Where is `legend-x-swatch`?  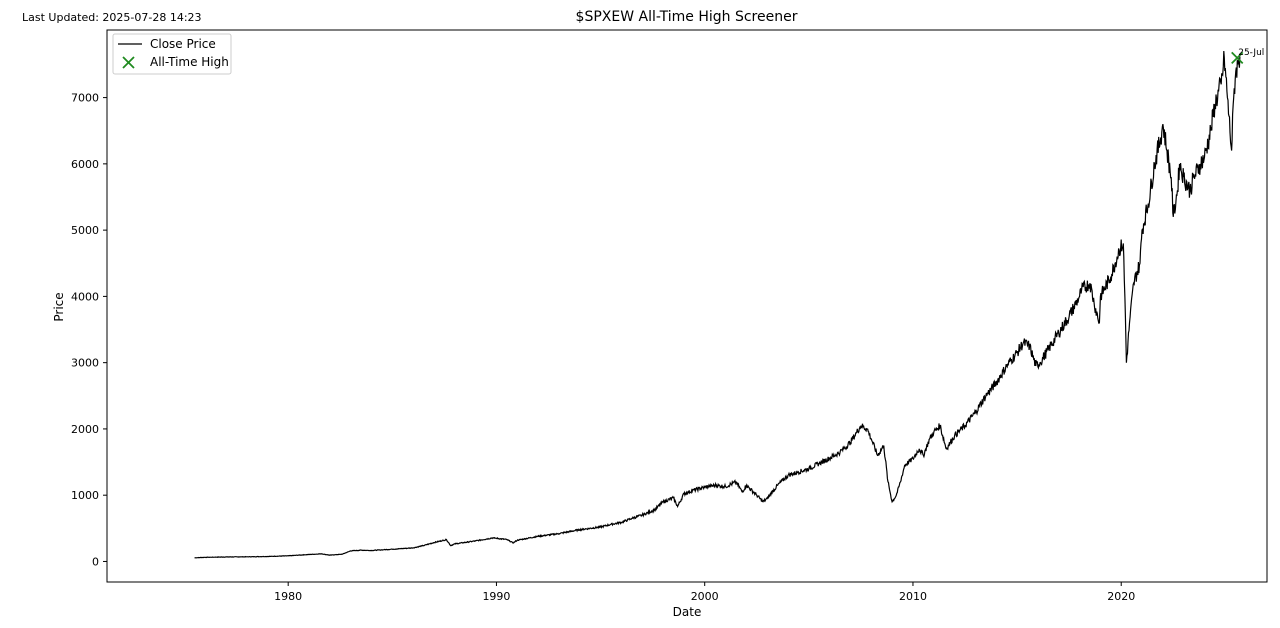
legend-x-swatch is located at coordinates (128, 62).